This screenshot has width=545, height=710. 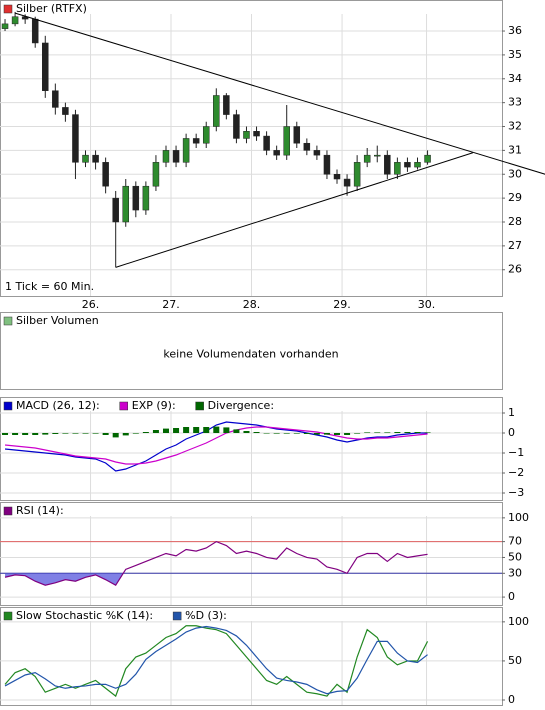 I want to click on x-tick-label: 30., so click(x=427, y=304).